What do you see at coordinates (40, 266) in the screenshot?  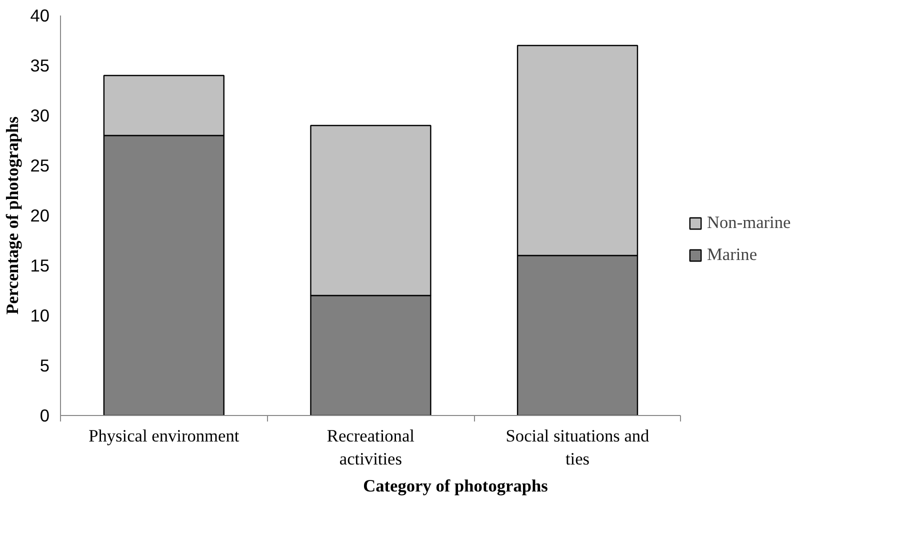 I see `y-tick-label: 15` at bounding box center [40, 266].